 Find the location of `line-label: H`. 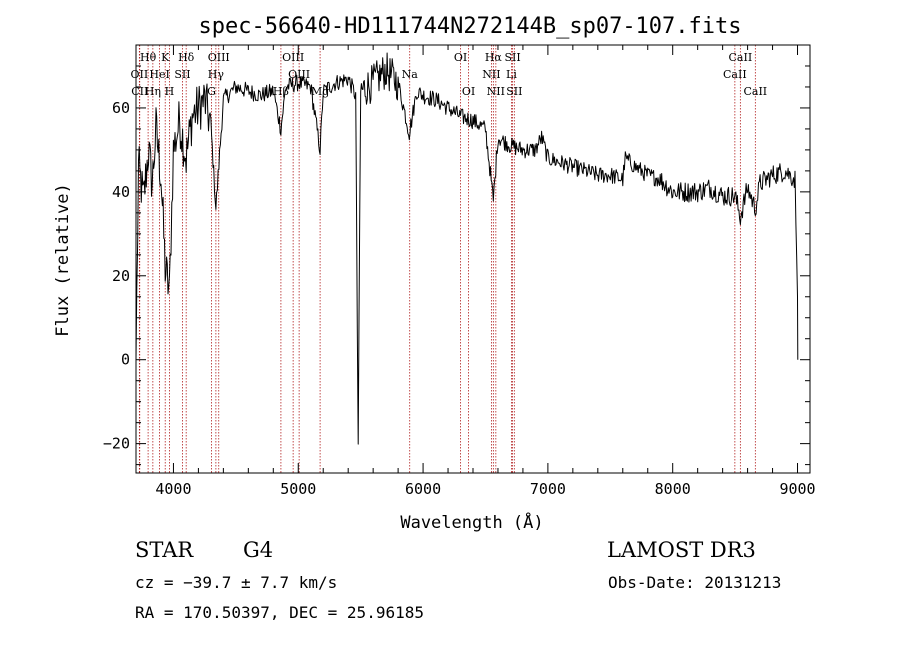

line-label: H is located at coordinates (170, 91).